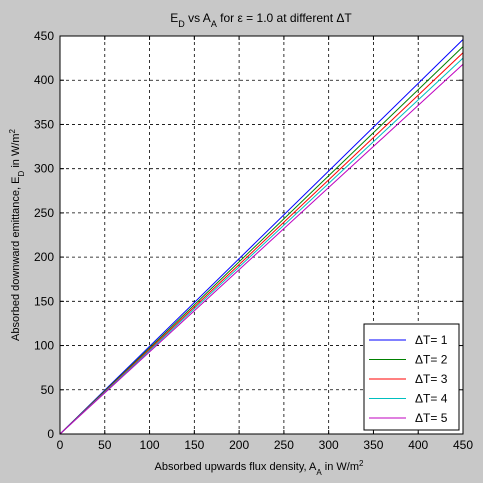 The image size is (483, 483). What do you see at coordinates (373, 445) in the screenshot?
I see `x-tick-label: 350` at bounding box center [373, 445].